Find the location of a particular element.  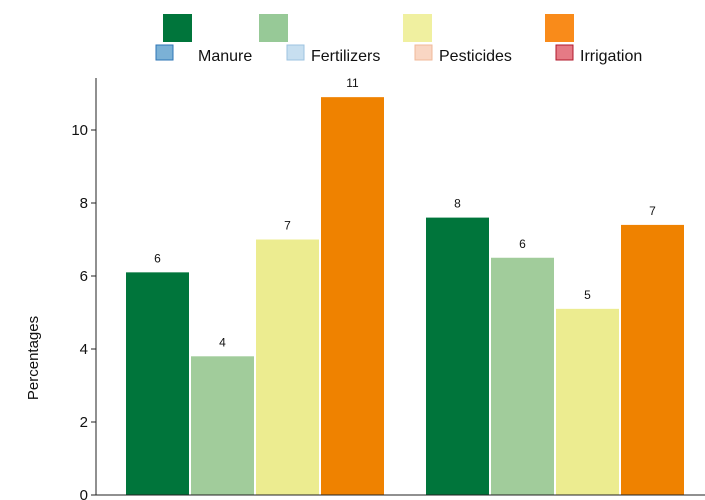

legend-swatch-manure is located at coordinates (164, 52).